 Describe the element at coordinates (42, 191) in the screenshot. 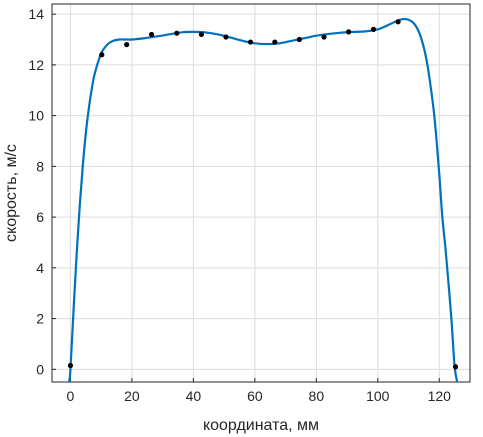

I see `y-axis: 0 2 4 6 8 10 12 14` at that location.